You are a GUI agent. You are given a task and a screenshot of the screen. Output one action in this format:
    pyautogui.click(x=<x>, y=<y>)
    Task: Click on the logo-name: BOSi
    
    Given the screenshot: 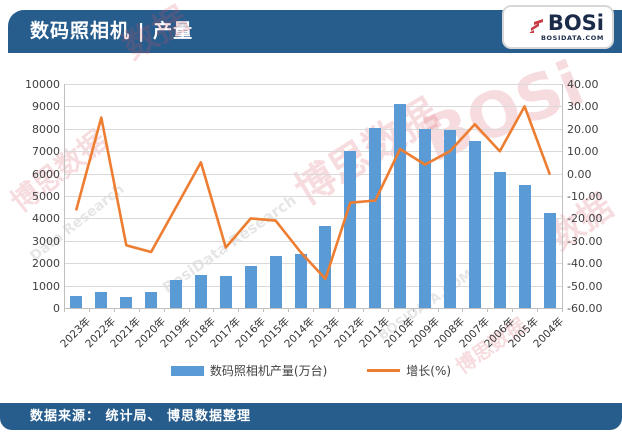 What is the action you would take?
    pyautogui.click(x=575, y=22)
    